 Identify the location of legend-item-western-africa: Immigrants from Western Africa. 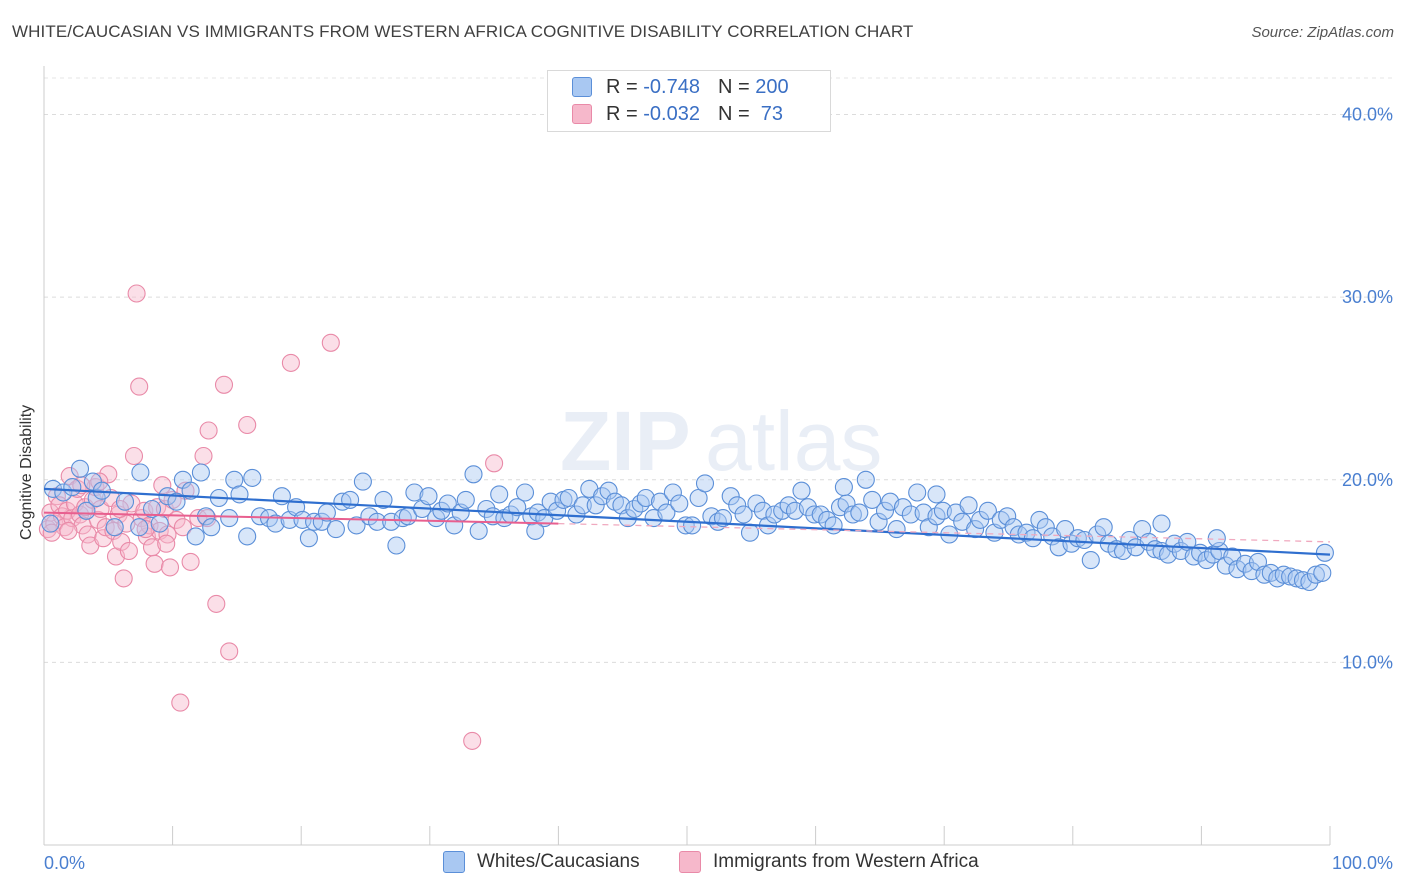
(829, 862).